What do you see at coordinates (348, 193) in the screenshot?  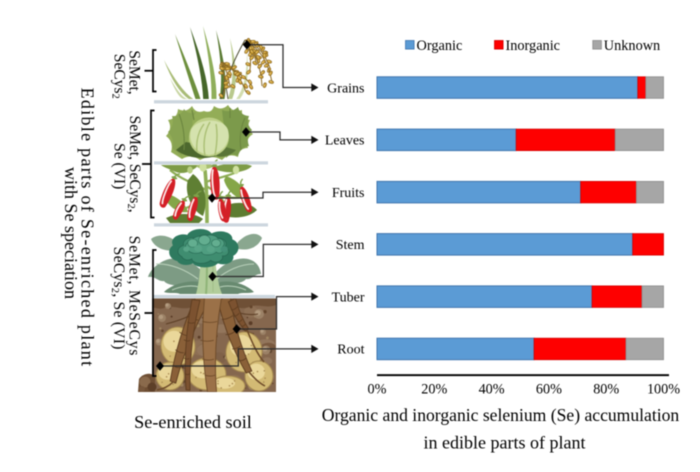 I see `svg-text: Fruits` at bounding box center [348, 193].